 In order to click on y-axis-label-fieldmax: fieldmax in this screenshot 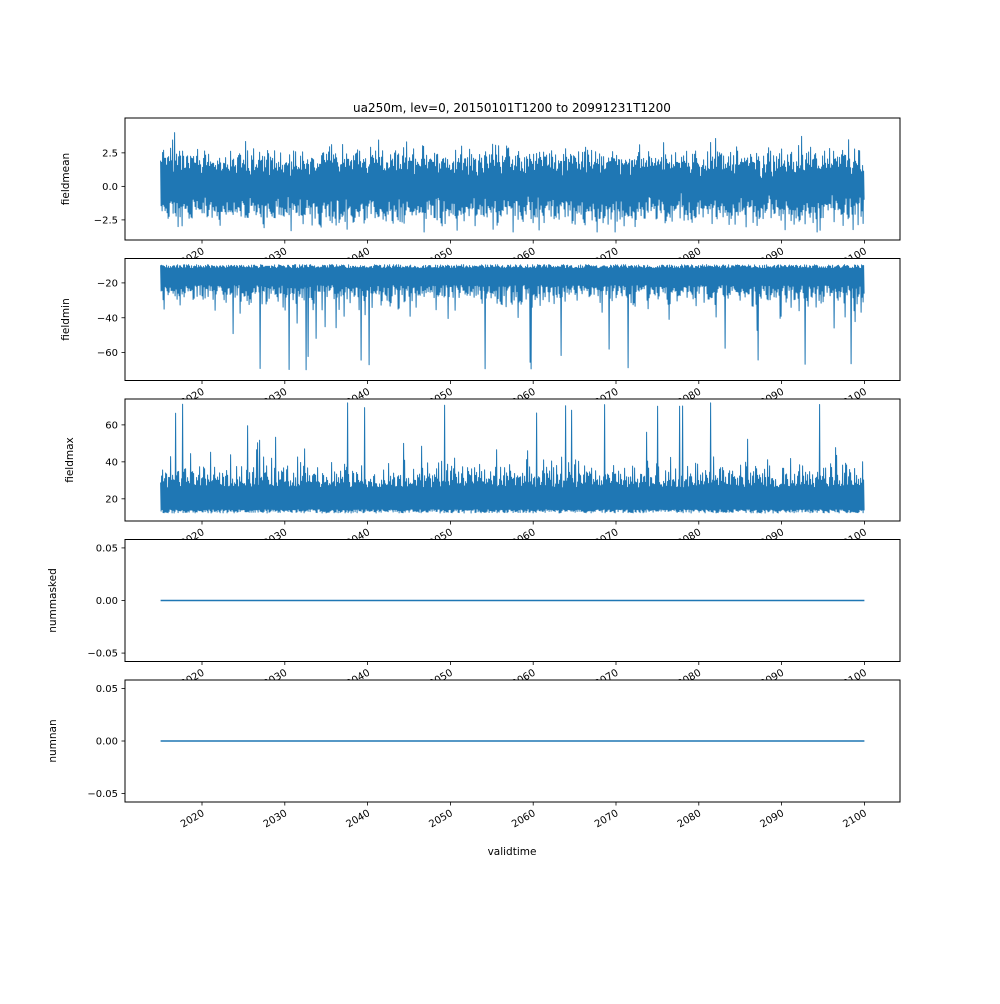, I will do `click(70, 460)`.